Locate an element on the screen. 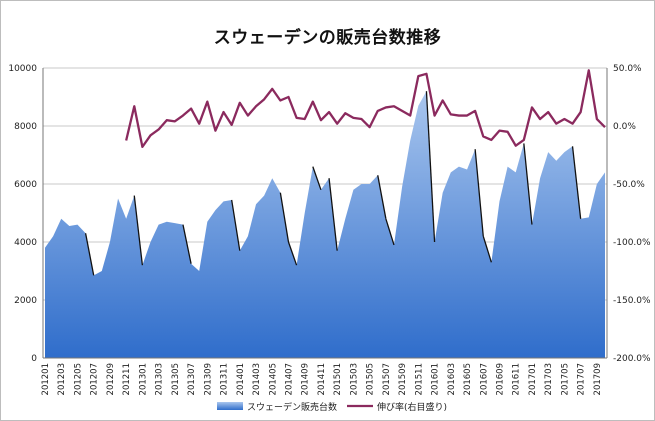 The width and height of the screenshot is (655, 421). x-tick-label: 201411 is located at coordinates (322, 379).